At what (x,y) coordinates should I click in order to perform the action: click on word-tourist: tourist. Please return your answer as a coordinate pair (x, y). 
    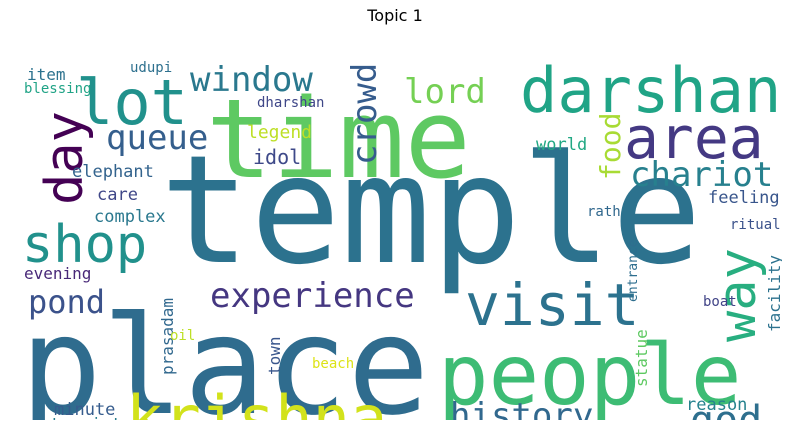
    Looking at the image, I should click on (86, 417).